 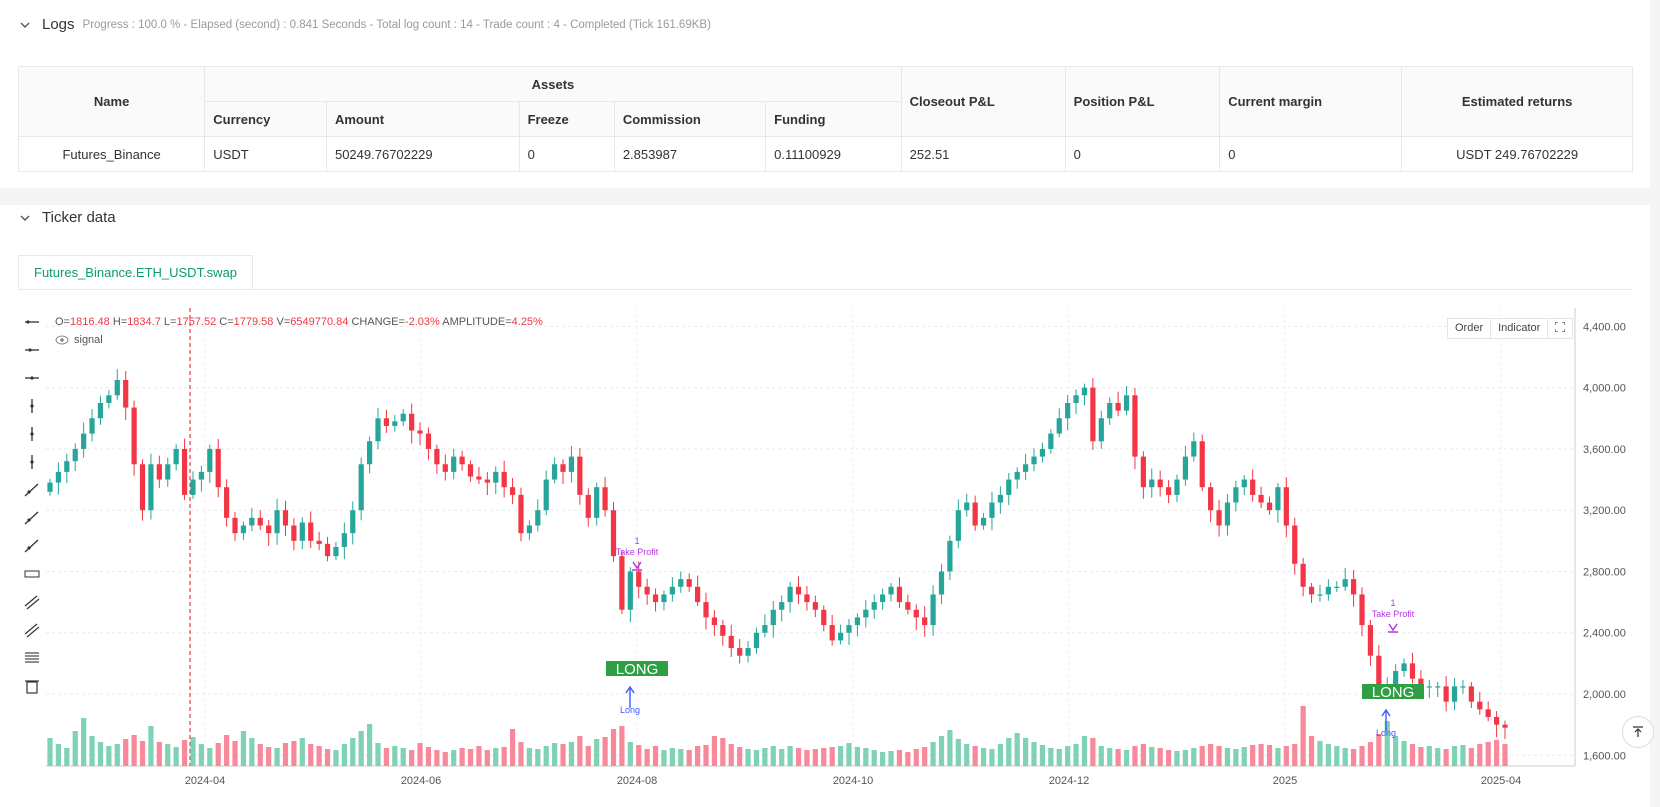 I want to click on tab-eth-usdt-swap: Futures_Binance.ETH_USDT.swap, so click(x=136, y=272).